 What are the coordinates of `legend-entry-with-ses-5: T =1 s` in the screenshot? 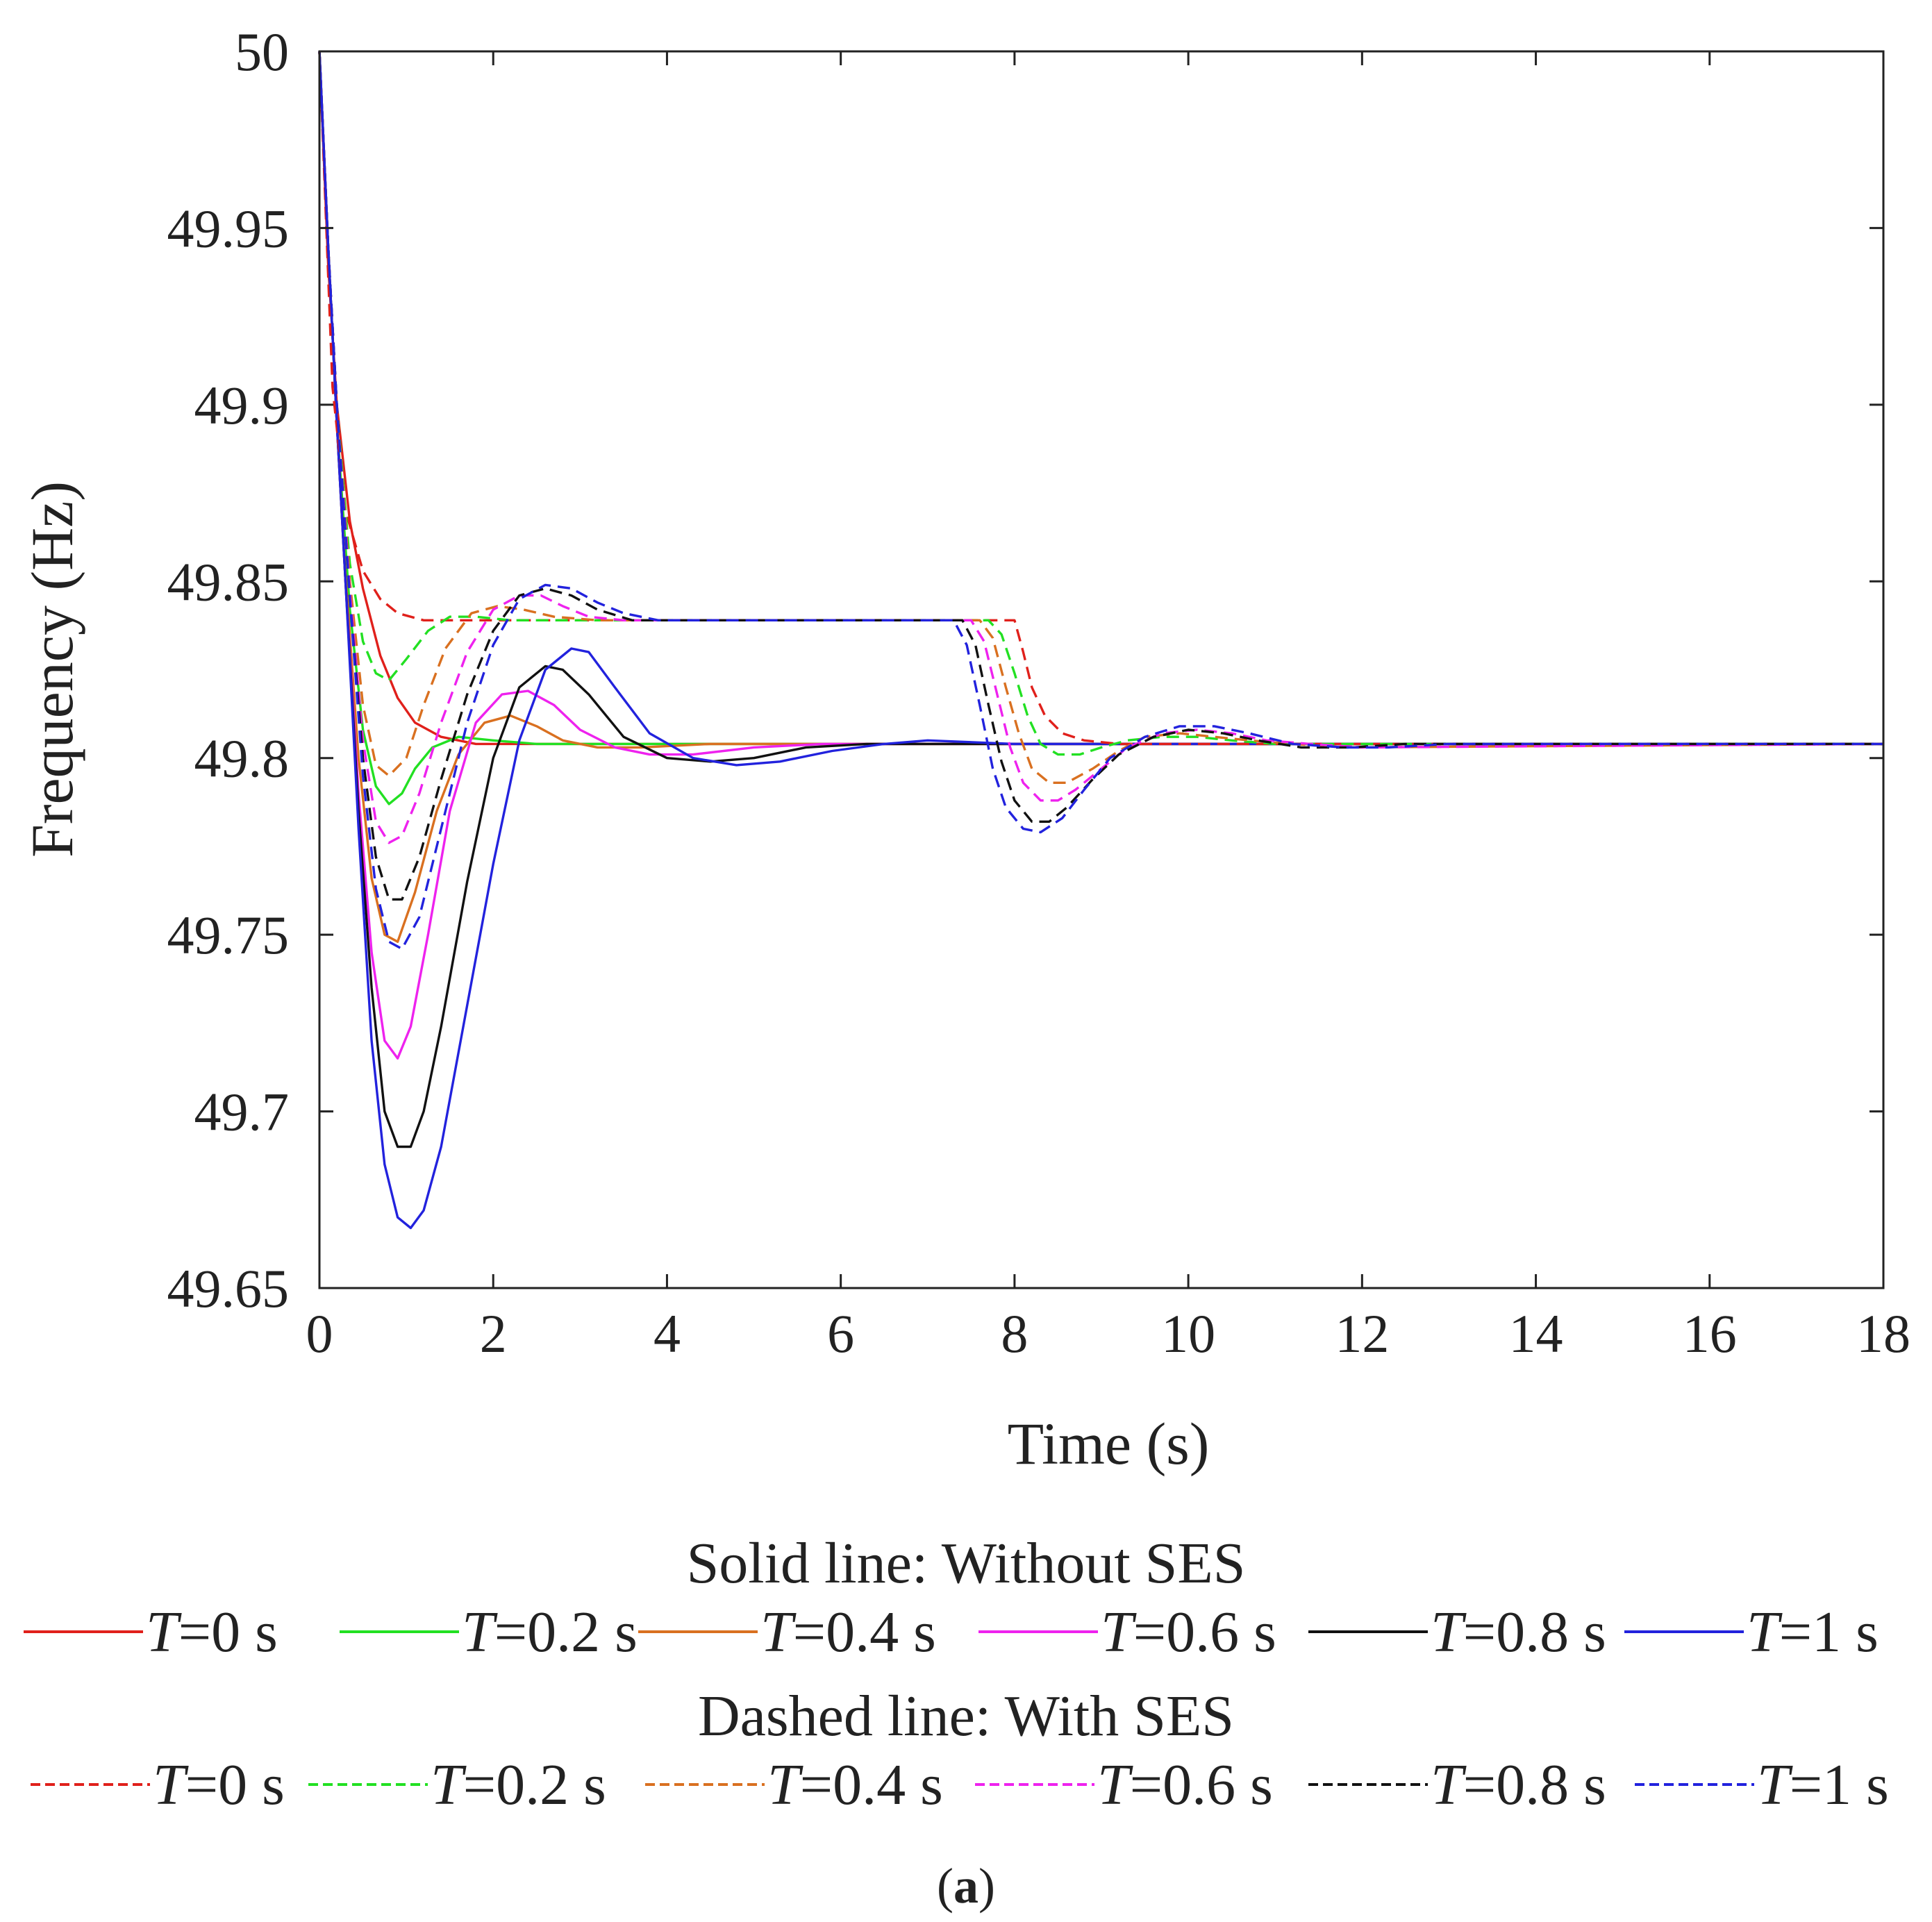 It's located at (1760, 1784).